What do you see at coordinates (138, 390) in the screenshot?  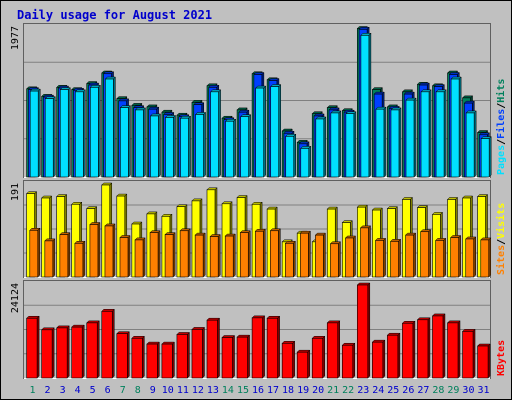 I see `x-label-day-8: 8` at bounding box center [138, 390].